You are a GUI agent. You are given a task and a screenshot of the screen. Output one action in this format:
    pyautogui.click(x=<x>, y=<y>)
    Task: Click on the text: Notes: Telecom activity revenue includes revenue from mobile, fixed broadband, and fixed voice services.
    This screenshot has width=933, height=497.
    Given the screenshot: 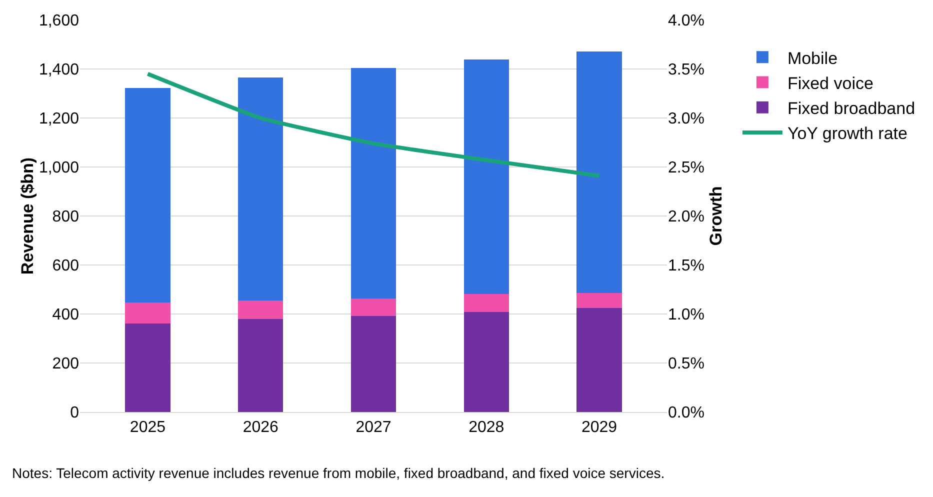 What is the action you would take?
    pyautogui.click(x=338, y=473)
    